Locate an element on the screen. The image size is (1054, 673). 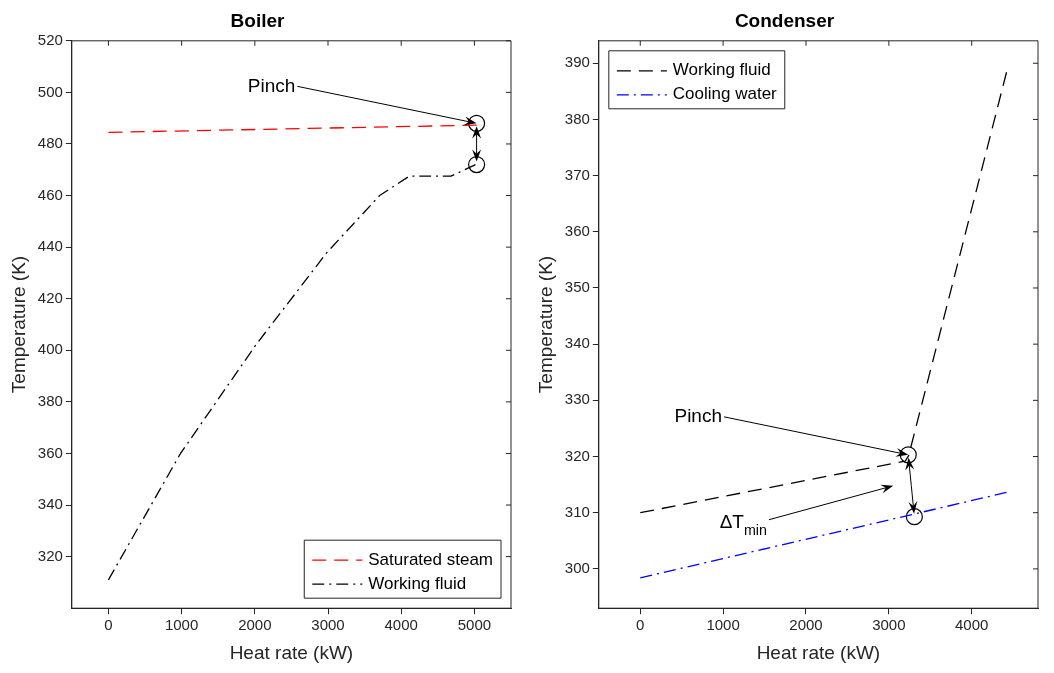
y-tick-label: 300 is located at coordinates (577, 568).